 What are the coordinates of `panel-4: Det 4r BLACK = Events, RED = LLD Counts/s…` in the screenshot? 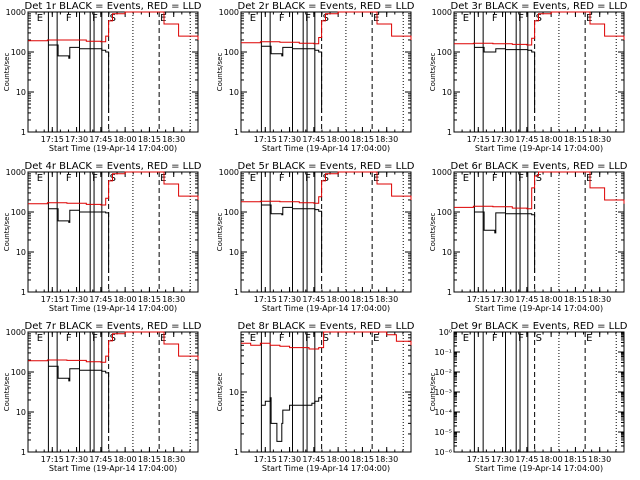 It's located at (102, 237).